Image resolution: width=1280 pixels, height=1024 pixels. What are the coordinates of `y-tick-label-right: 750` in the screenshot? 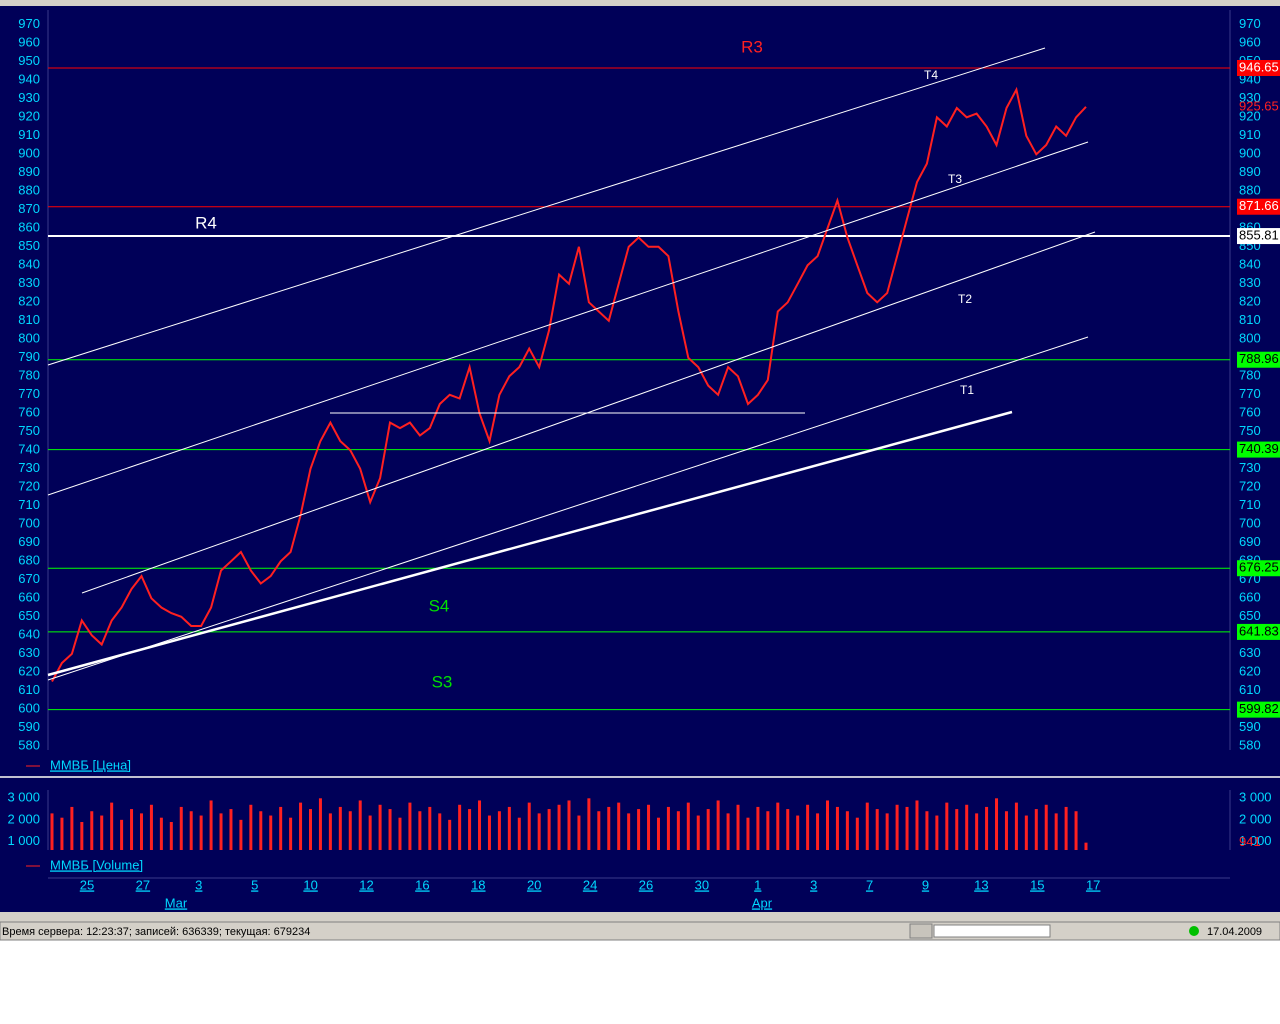 It's located at (1250, 430).